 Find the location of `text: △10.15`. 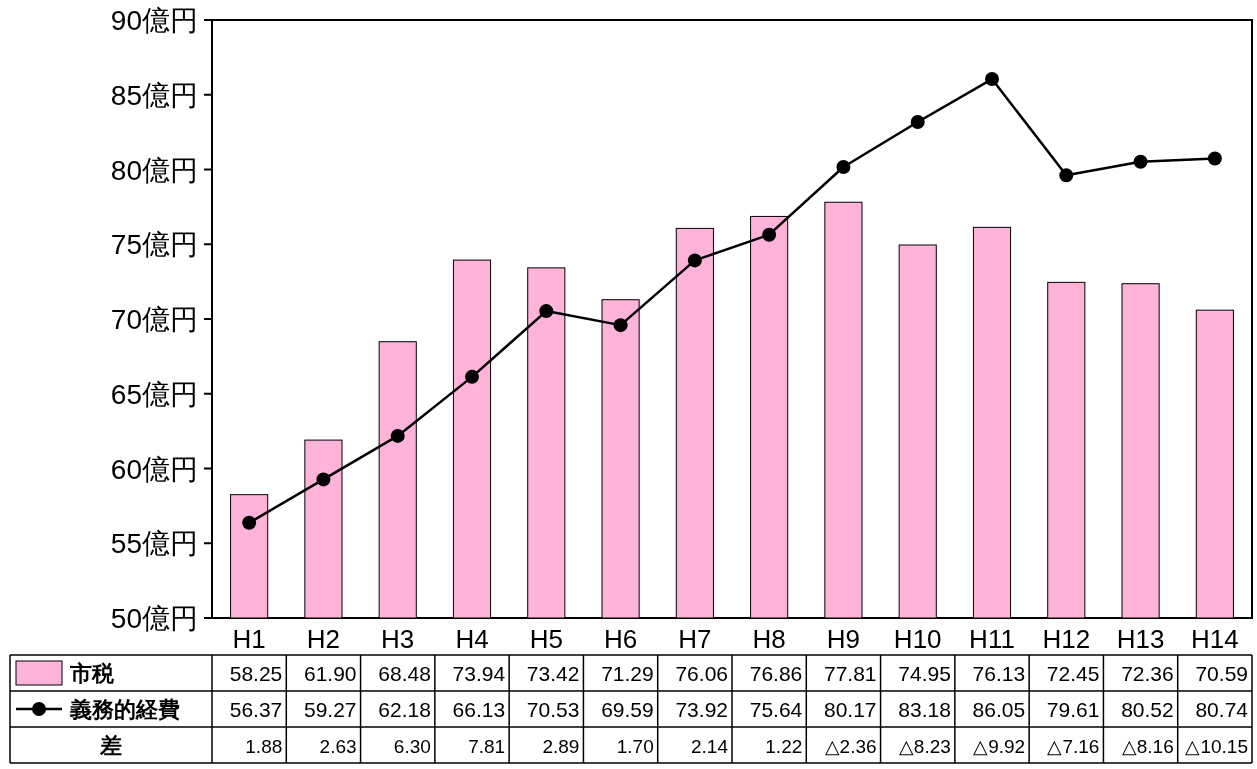

text: △10.15 is located at coordinates (1216, 746).